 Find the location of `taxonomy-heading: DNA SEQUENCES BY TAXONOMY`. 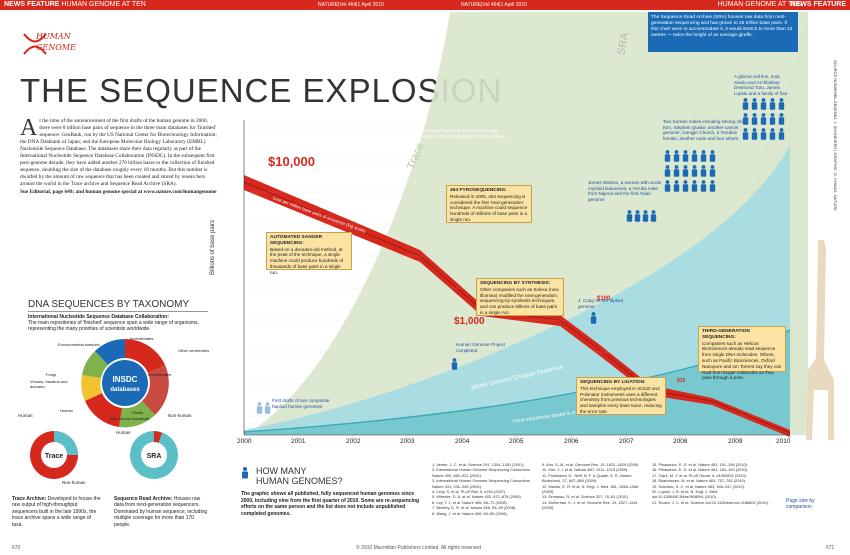

taxonomy-heading: DNA SEQUENCES BY TAXONOMY is located at coordinates (109, 304).